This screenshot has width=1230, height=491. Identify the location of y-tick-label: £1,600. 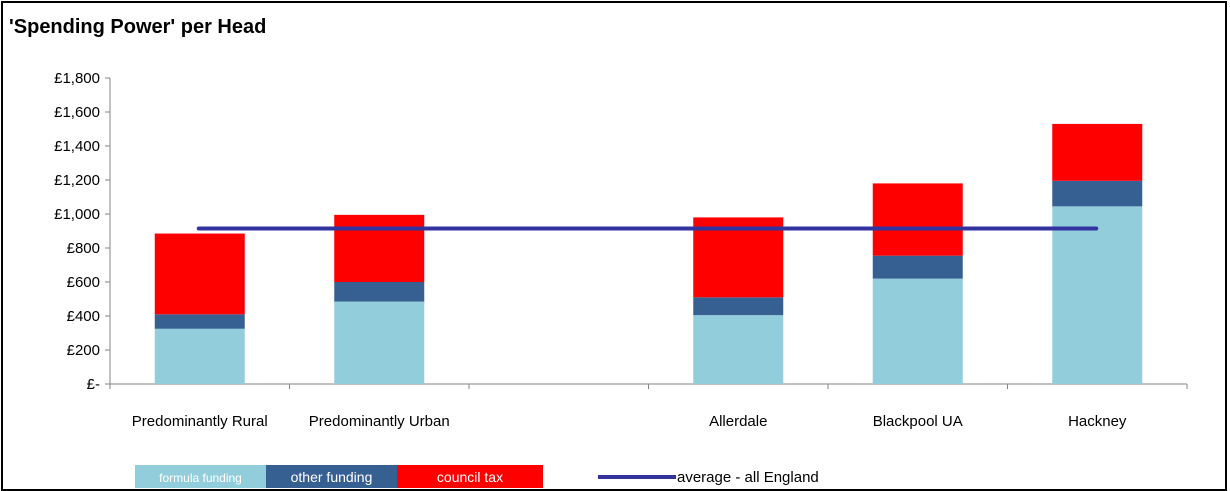
(77, 112).